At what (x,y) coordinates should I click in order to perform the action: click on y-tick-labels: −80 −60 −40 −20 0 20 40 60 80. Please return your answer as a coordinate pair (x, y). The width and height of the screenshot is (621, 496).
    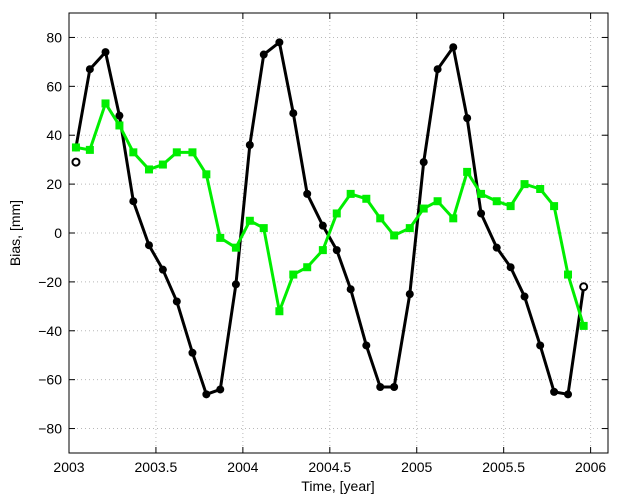
    Looking at the image, I should click on (50, 232).